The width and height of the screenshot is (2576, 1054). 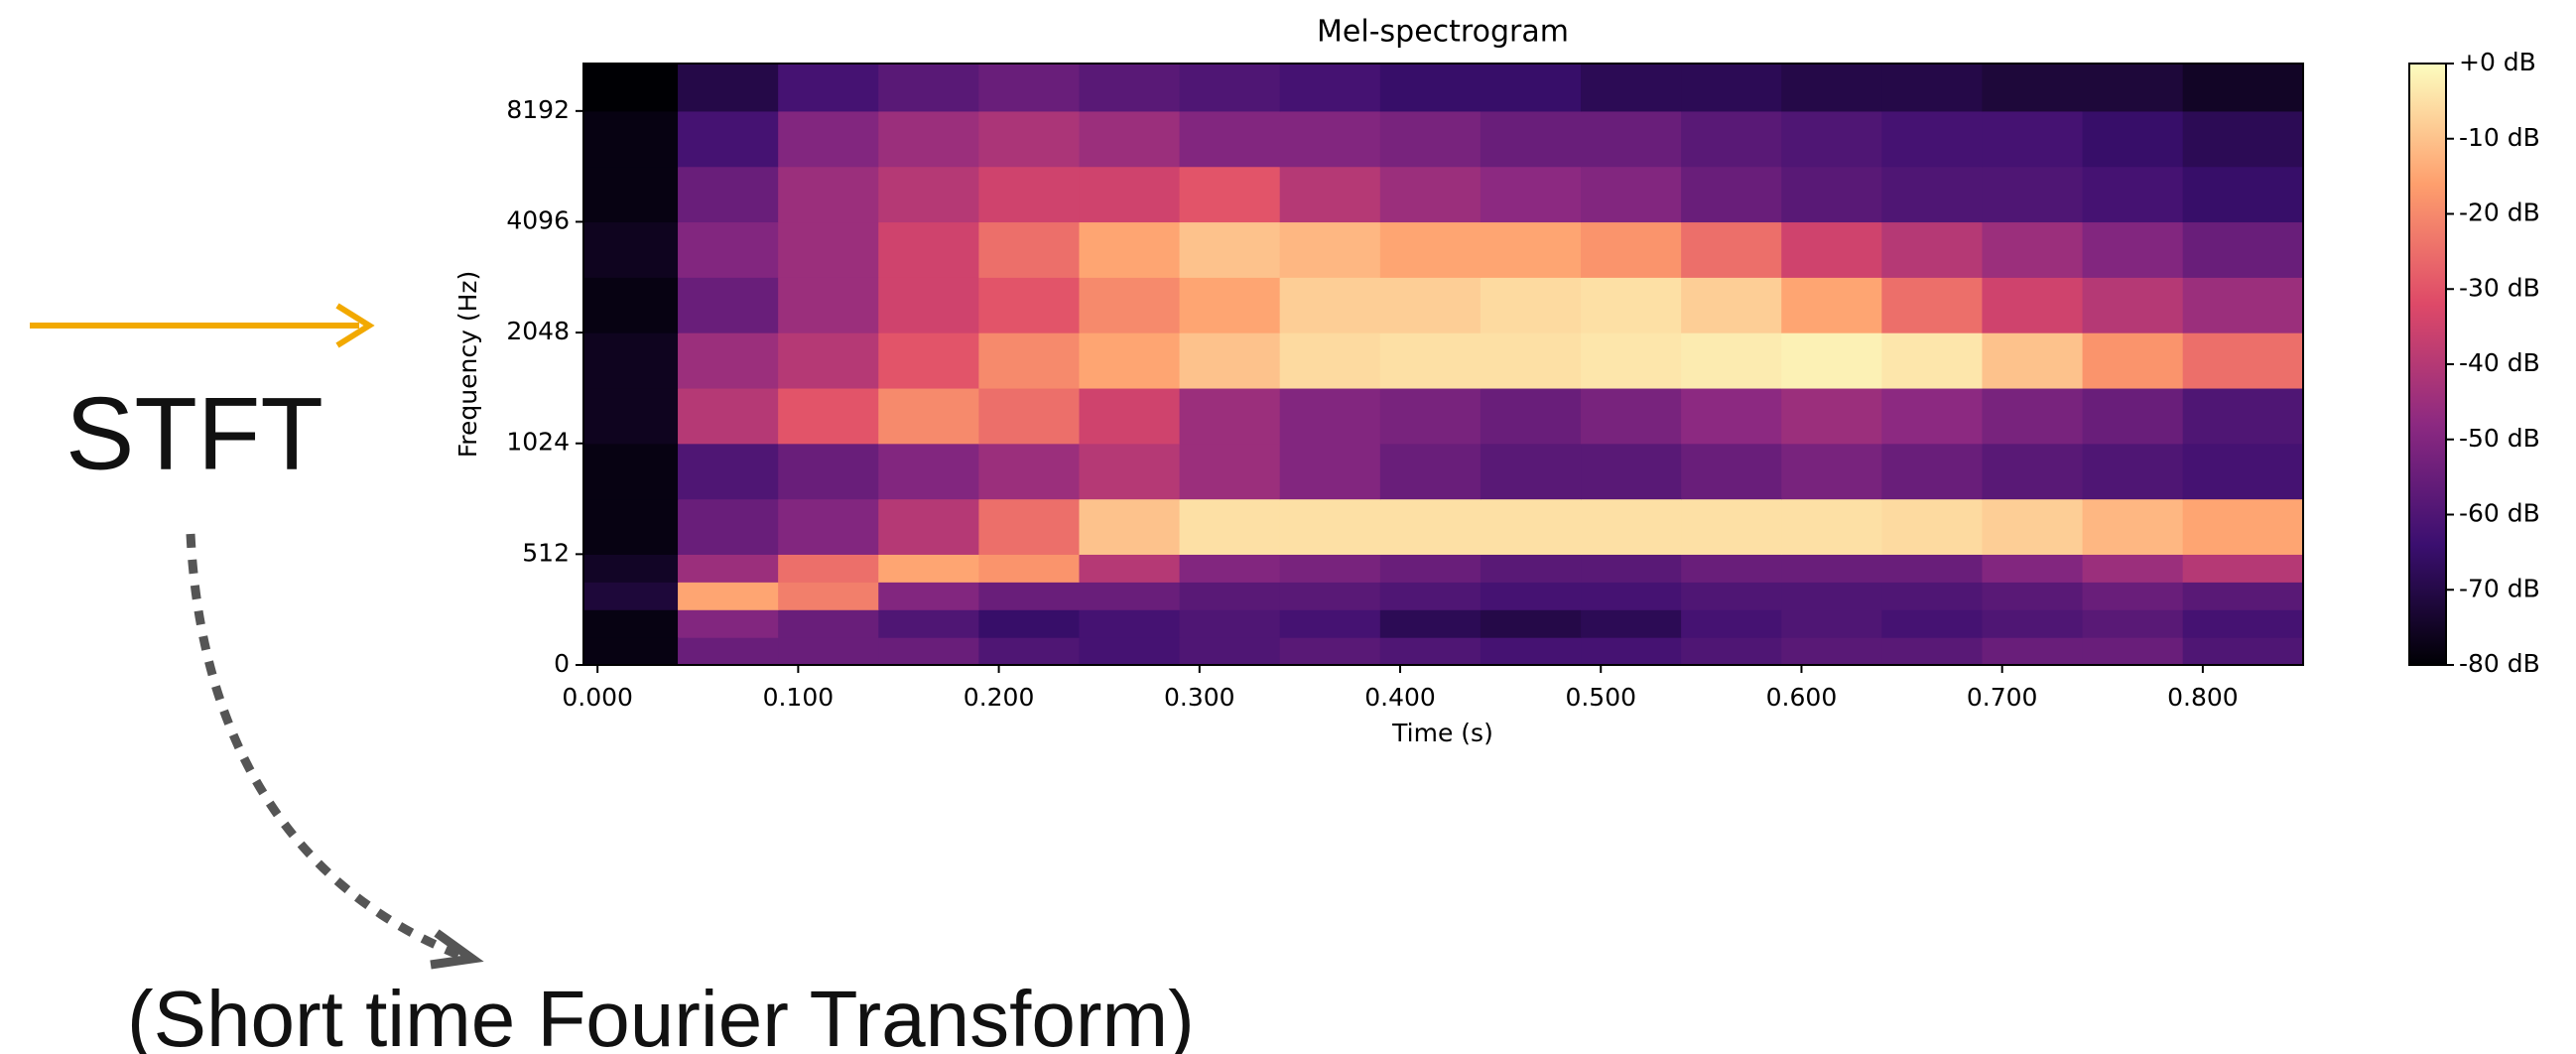 I want to click on colorbar-tick-label: -20 dB, so click(x=2499, y=212).